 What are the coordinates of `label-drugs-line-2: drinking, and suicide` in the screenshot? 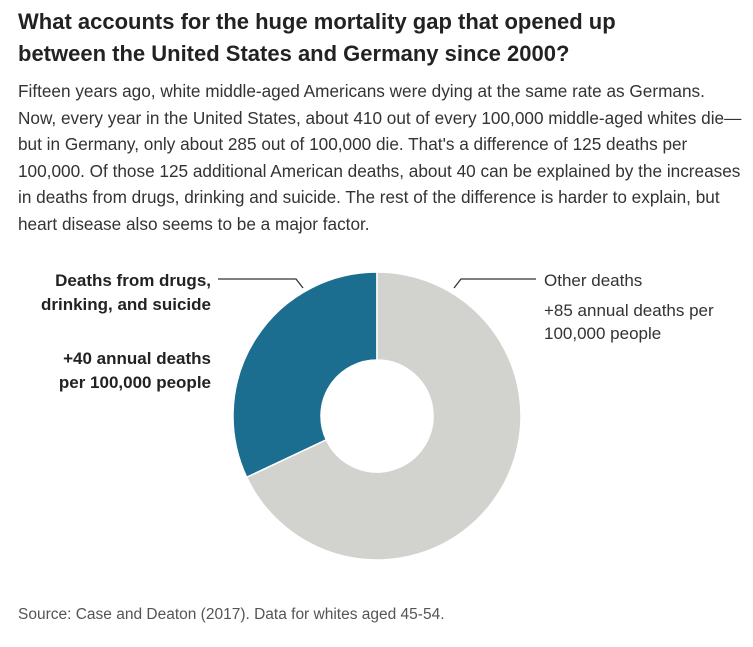 It's located at (126, 304).